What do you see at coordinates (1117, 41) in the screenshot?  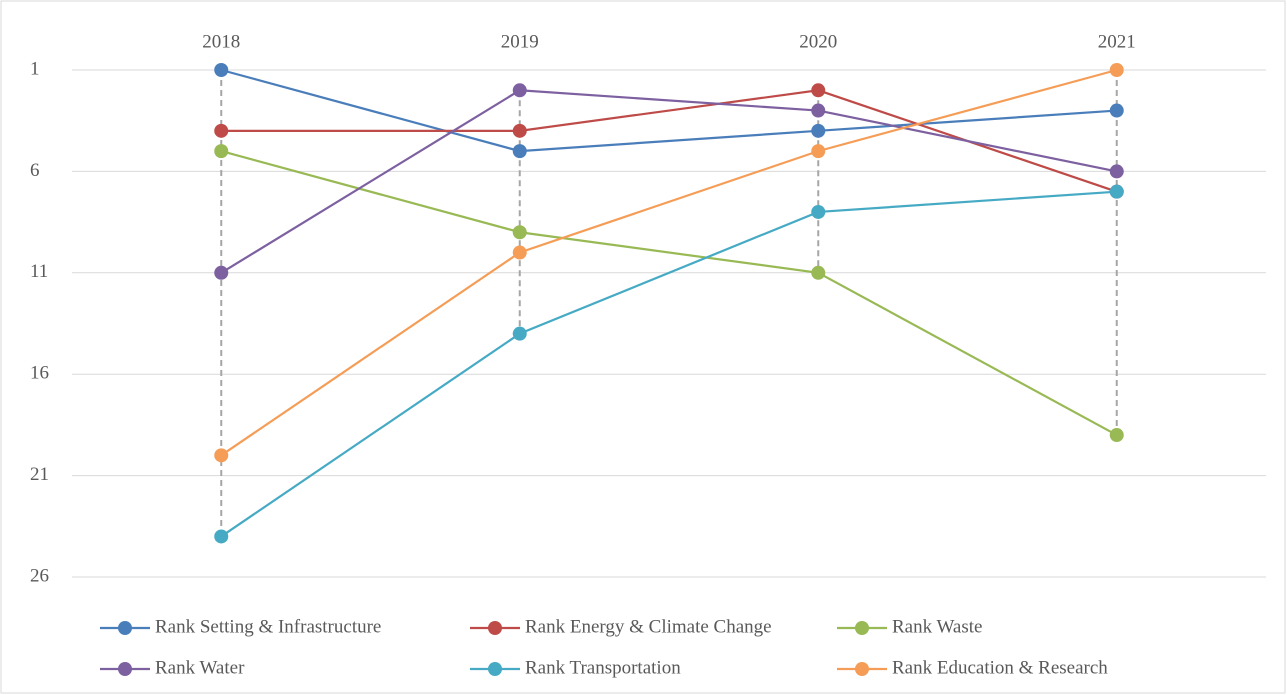 I see `x-tick-label: 2021` at bounding box center [1117, 41].